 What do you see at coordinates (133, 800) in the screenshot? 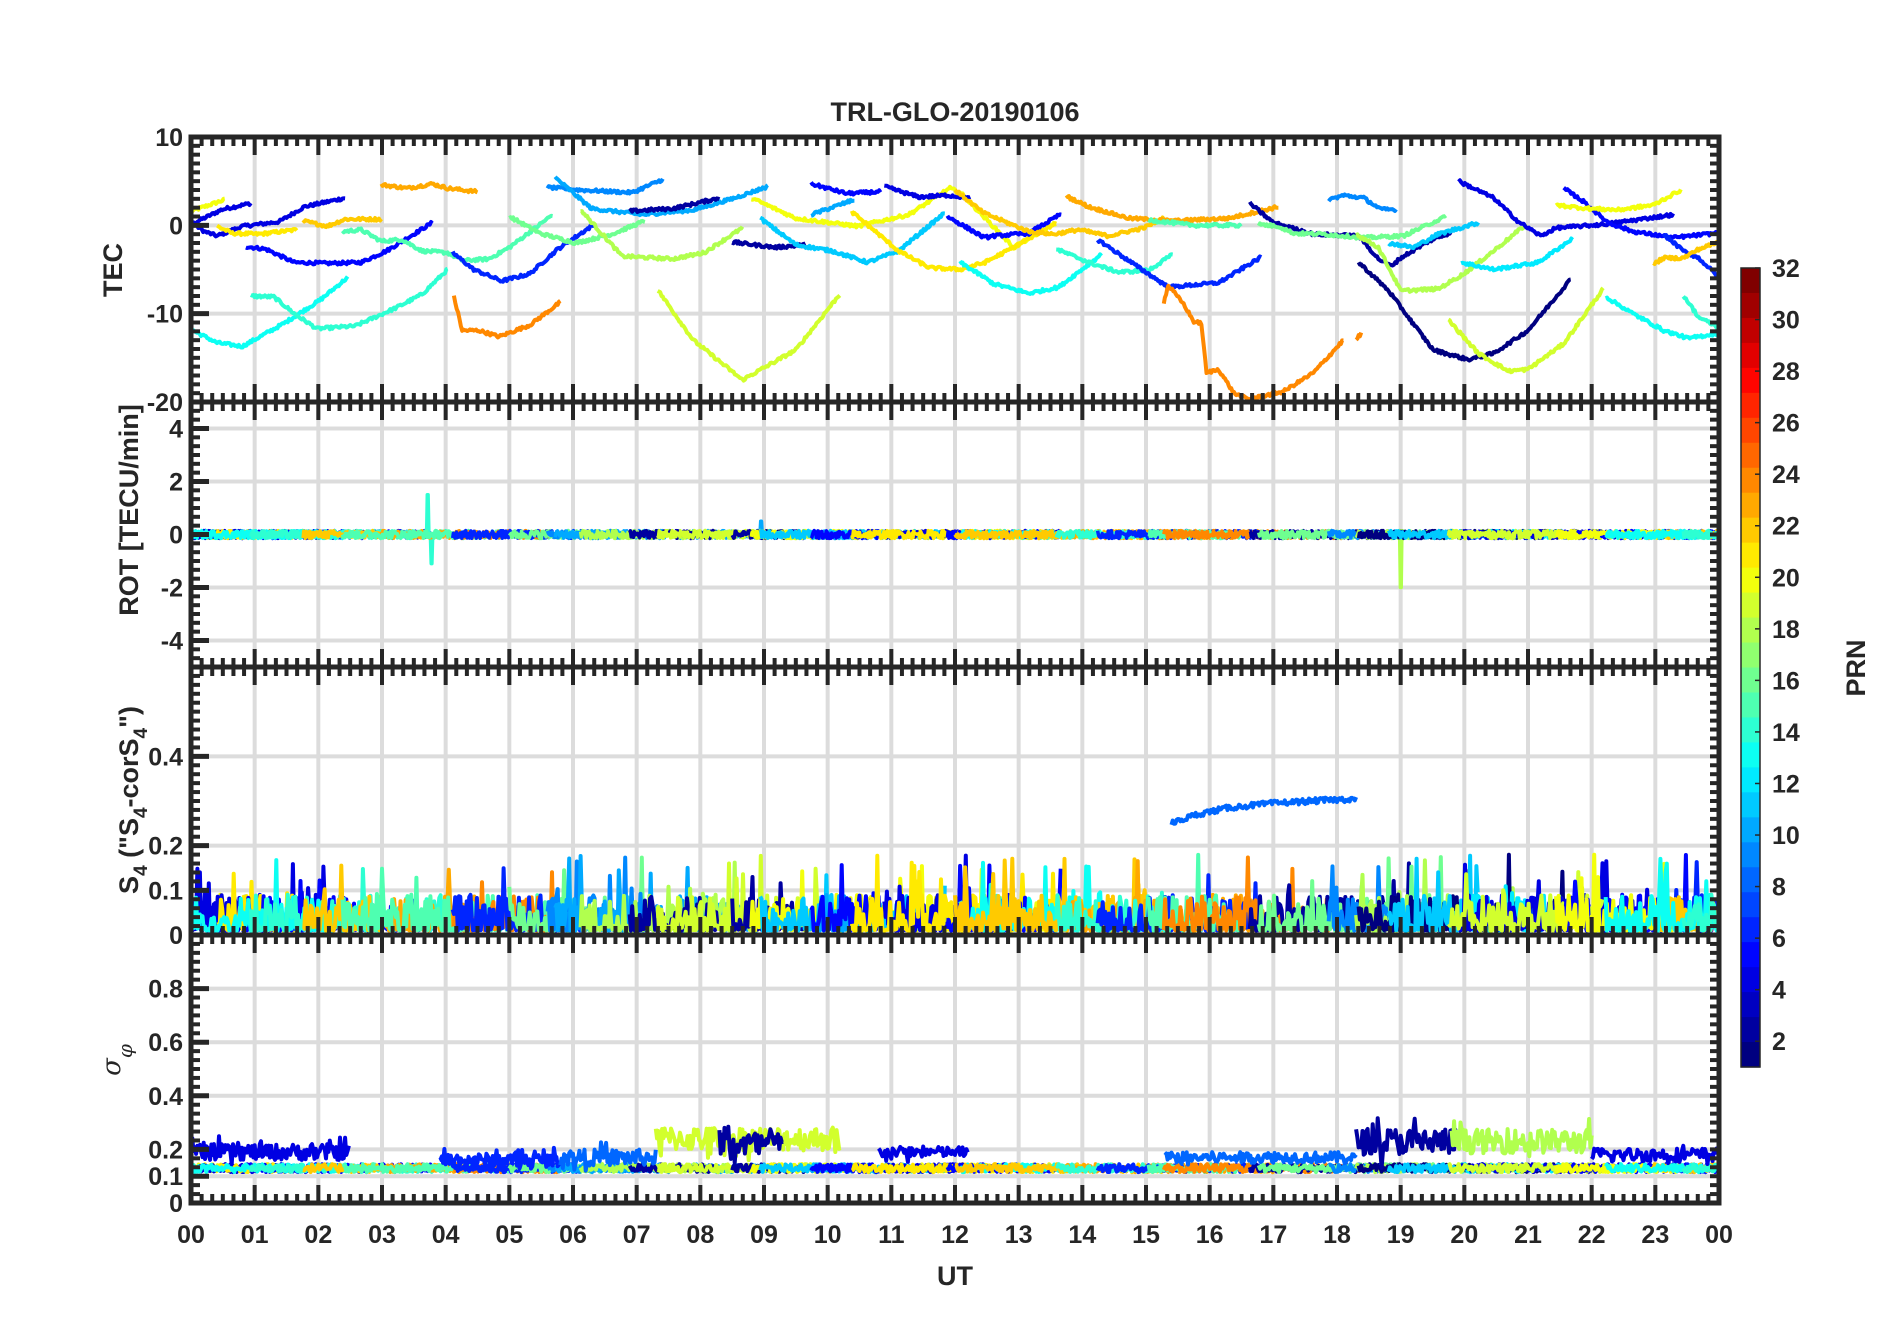
I see `s4-ylabel: S4 ("S4-corS4")` at bounding box center [133, 800].